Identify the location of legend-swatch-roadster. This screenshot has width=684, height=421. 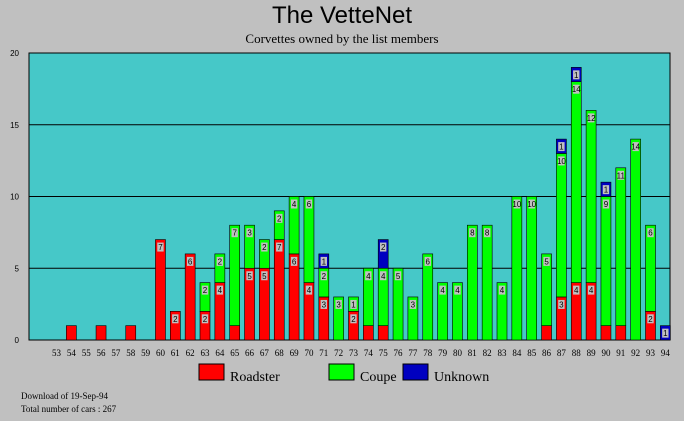
(211, 372).